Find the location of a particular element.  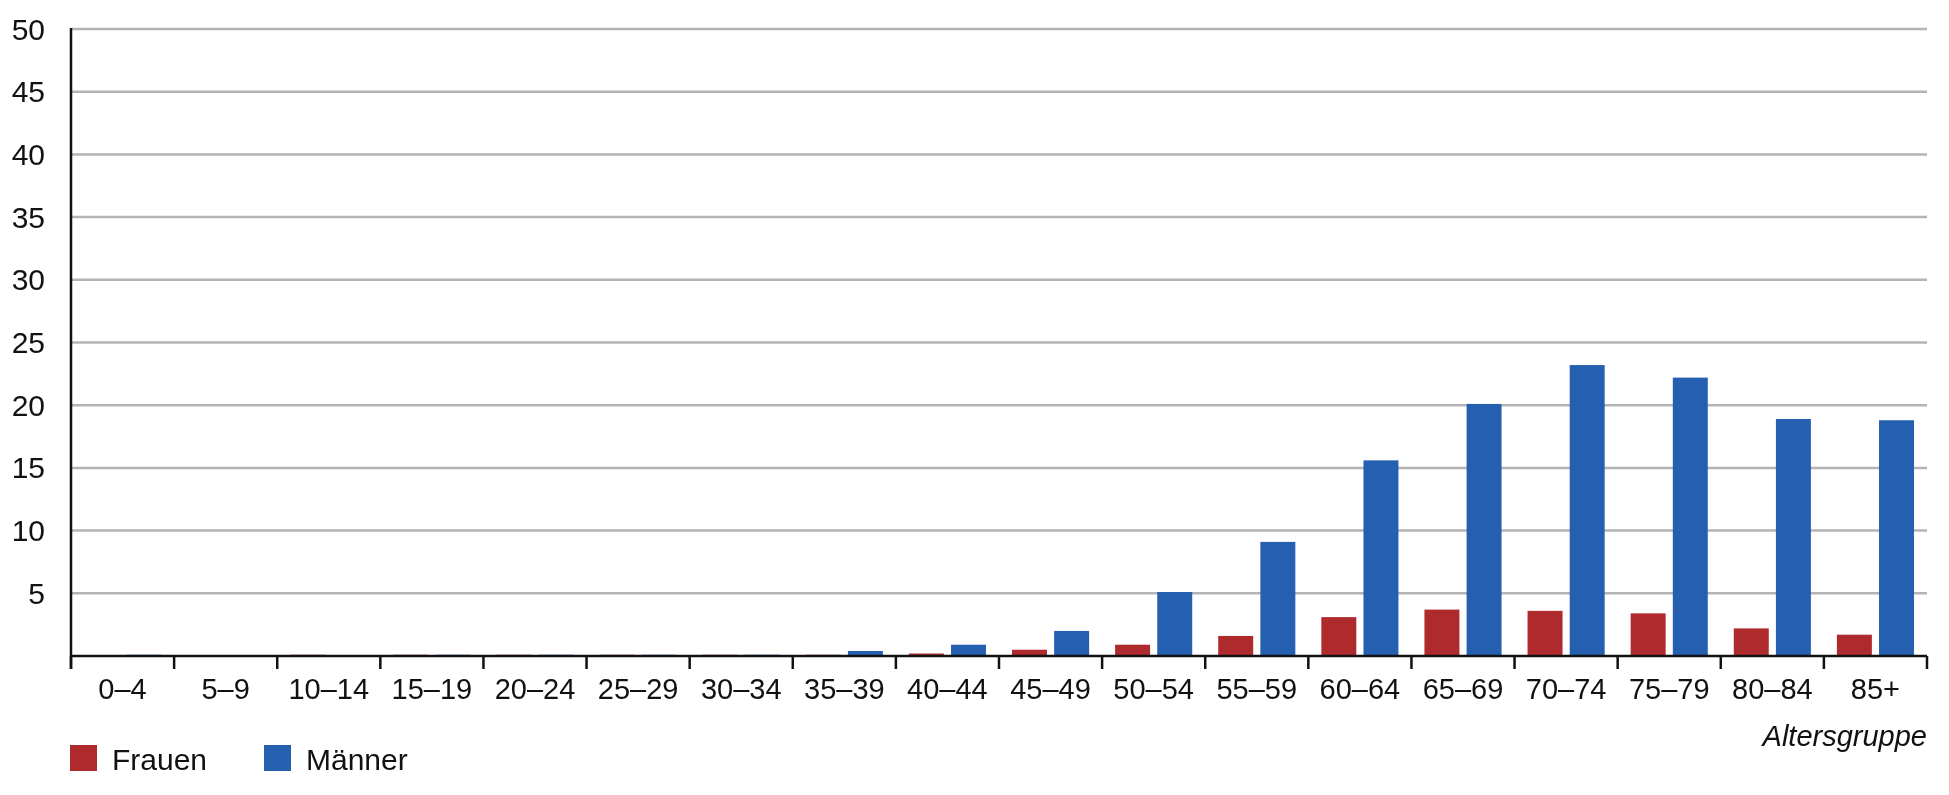

x-tick-label: 65–69 is located at coordinates (1463, 689).